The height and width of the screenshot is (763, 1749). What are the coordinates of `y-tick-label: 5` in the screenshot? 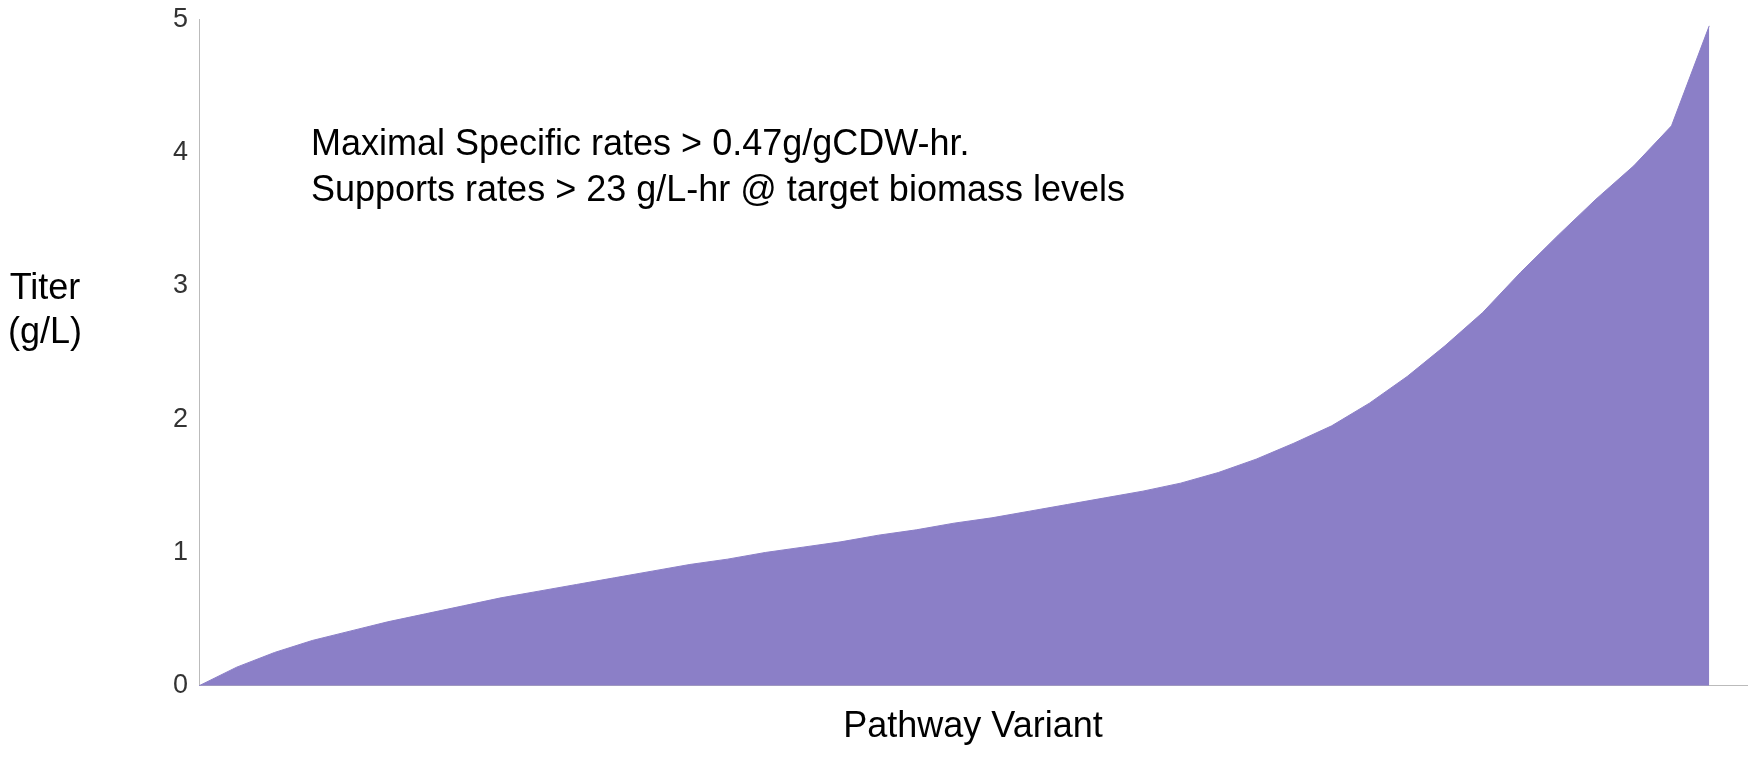 It's located at (180, 17).